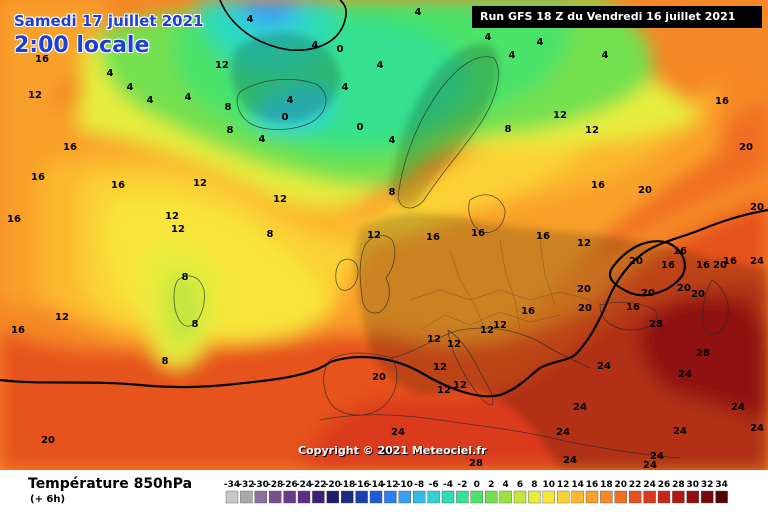 Image resolution: width=768 pixels, height=512 pixels. What do you see at coordinates (55, 65) in the screenshot?
I see `field-west-orange` at bounding box center [55, 65].